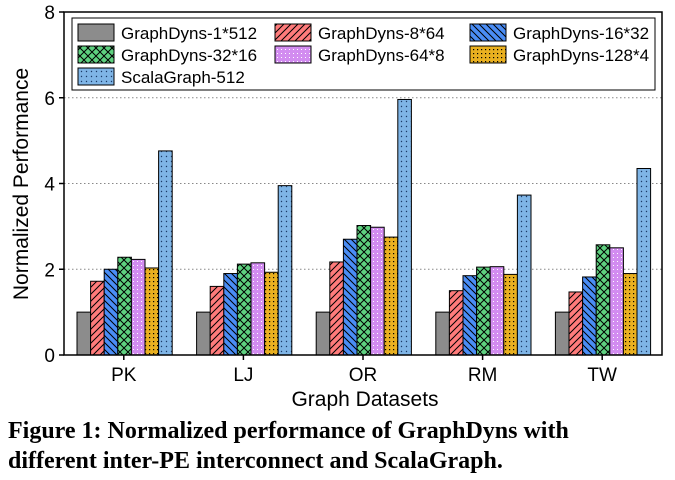  What do you see at coordinates (49, 270) in the screenshot?
I see `y-tick-label: 2` at bounding box center [49, 270].